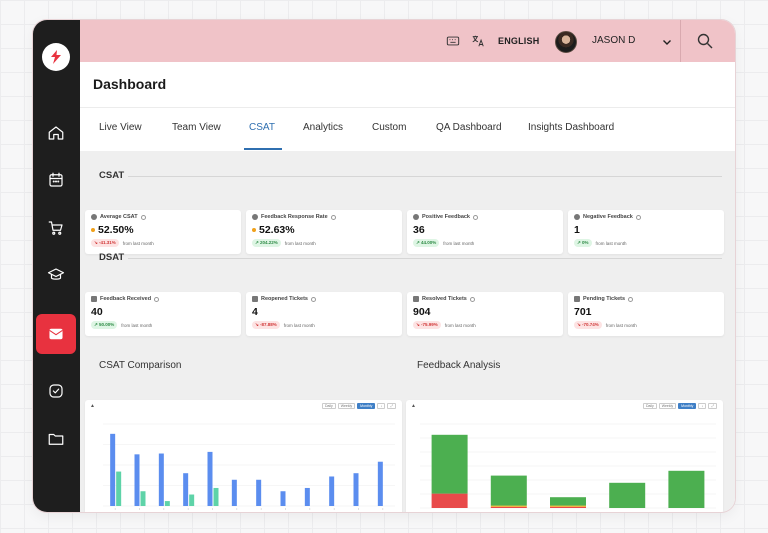  What do you see at coordinates (120, 127) in the screenshot?
I see `tab-live-view: Live View` at bounding box center [120, 127].